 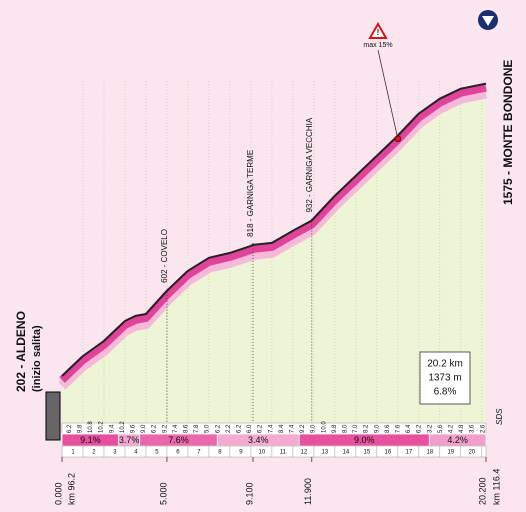 I want to click on waypoint-label: 932 - GARNIGA VECCHIA, so click(x=309, y=164).